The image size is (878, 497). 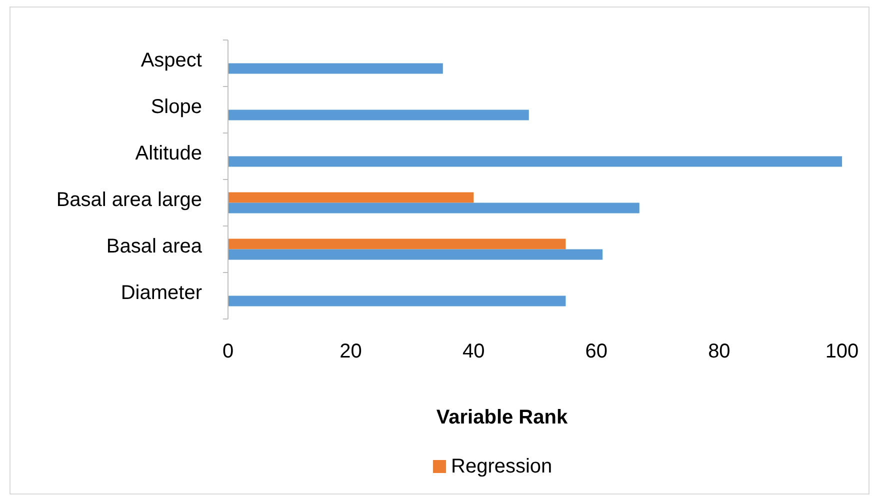 What do you see at coordinates (171, 61) in the screenshot?
I see `y-tick-label: Aspect` at bounding box center [171, 61].